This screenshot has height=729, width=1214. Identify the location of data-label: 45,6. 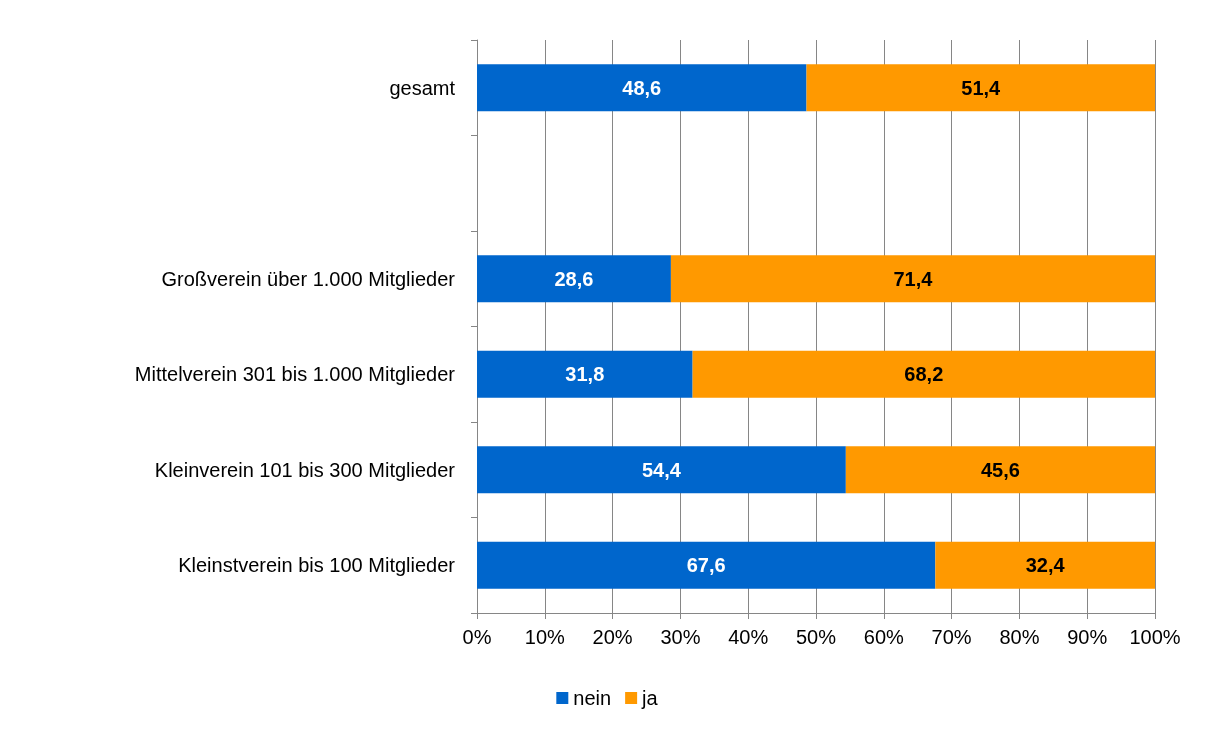
(1000, 469).